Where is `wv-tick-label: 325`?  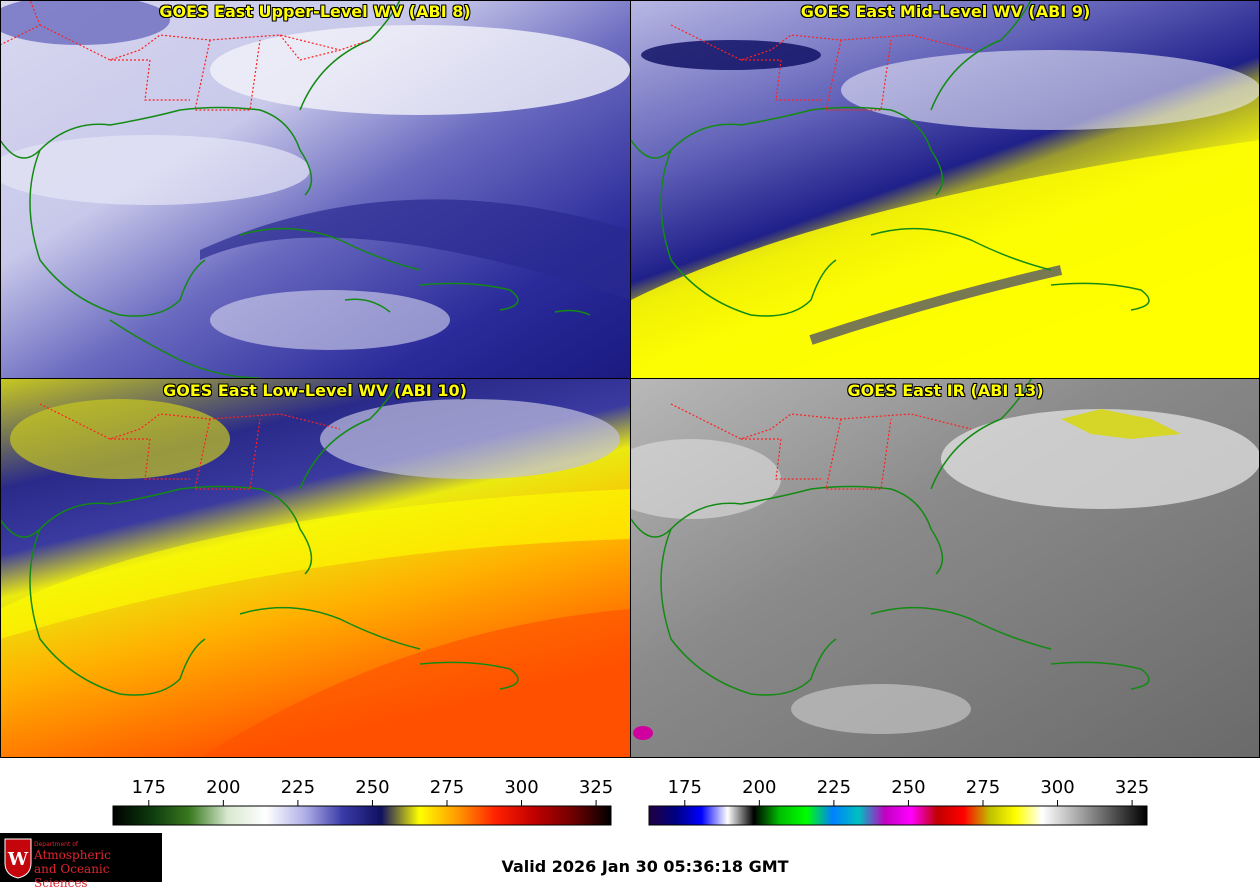 wv-tick-label: 325 is located at coordinates (596, 787).